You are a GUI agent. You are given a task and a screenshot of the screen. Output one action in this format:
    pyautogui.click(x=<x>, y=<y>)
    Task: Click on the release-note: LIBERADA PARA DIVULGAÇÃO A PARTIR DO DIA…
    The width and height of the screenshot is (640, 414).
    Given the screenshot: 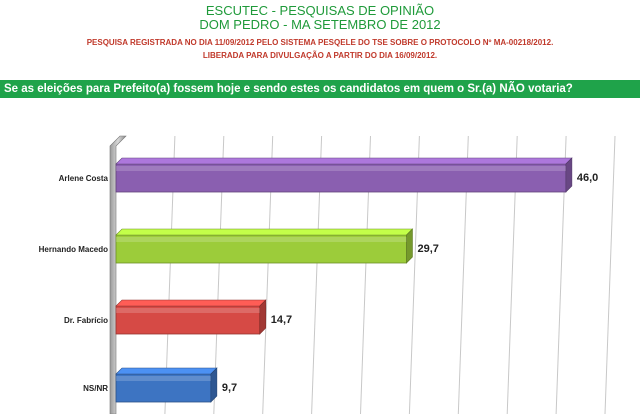 What is the action you would take?
    pyautogui.click(x=320, y=55)
    